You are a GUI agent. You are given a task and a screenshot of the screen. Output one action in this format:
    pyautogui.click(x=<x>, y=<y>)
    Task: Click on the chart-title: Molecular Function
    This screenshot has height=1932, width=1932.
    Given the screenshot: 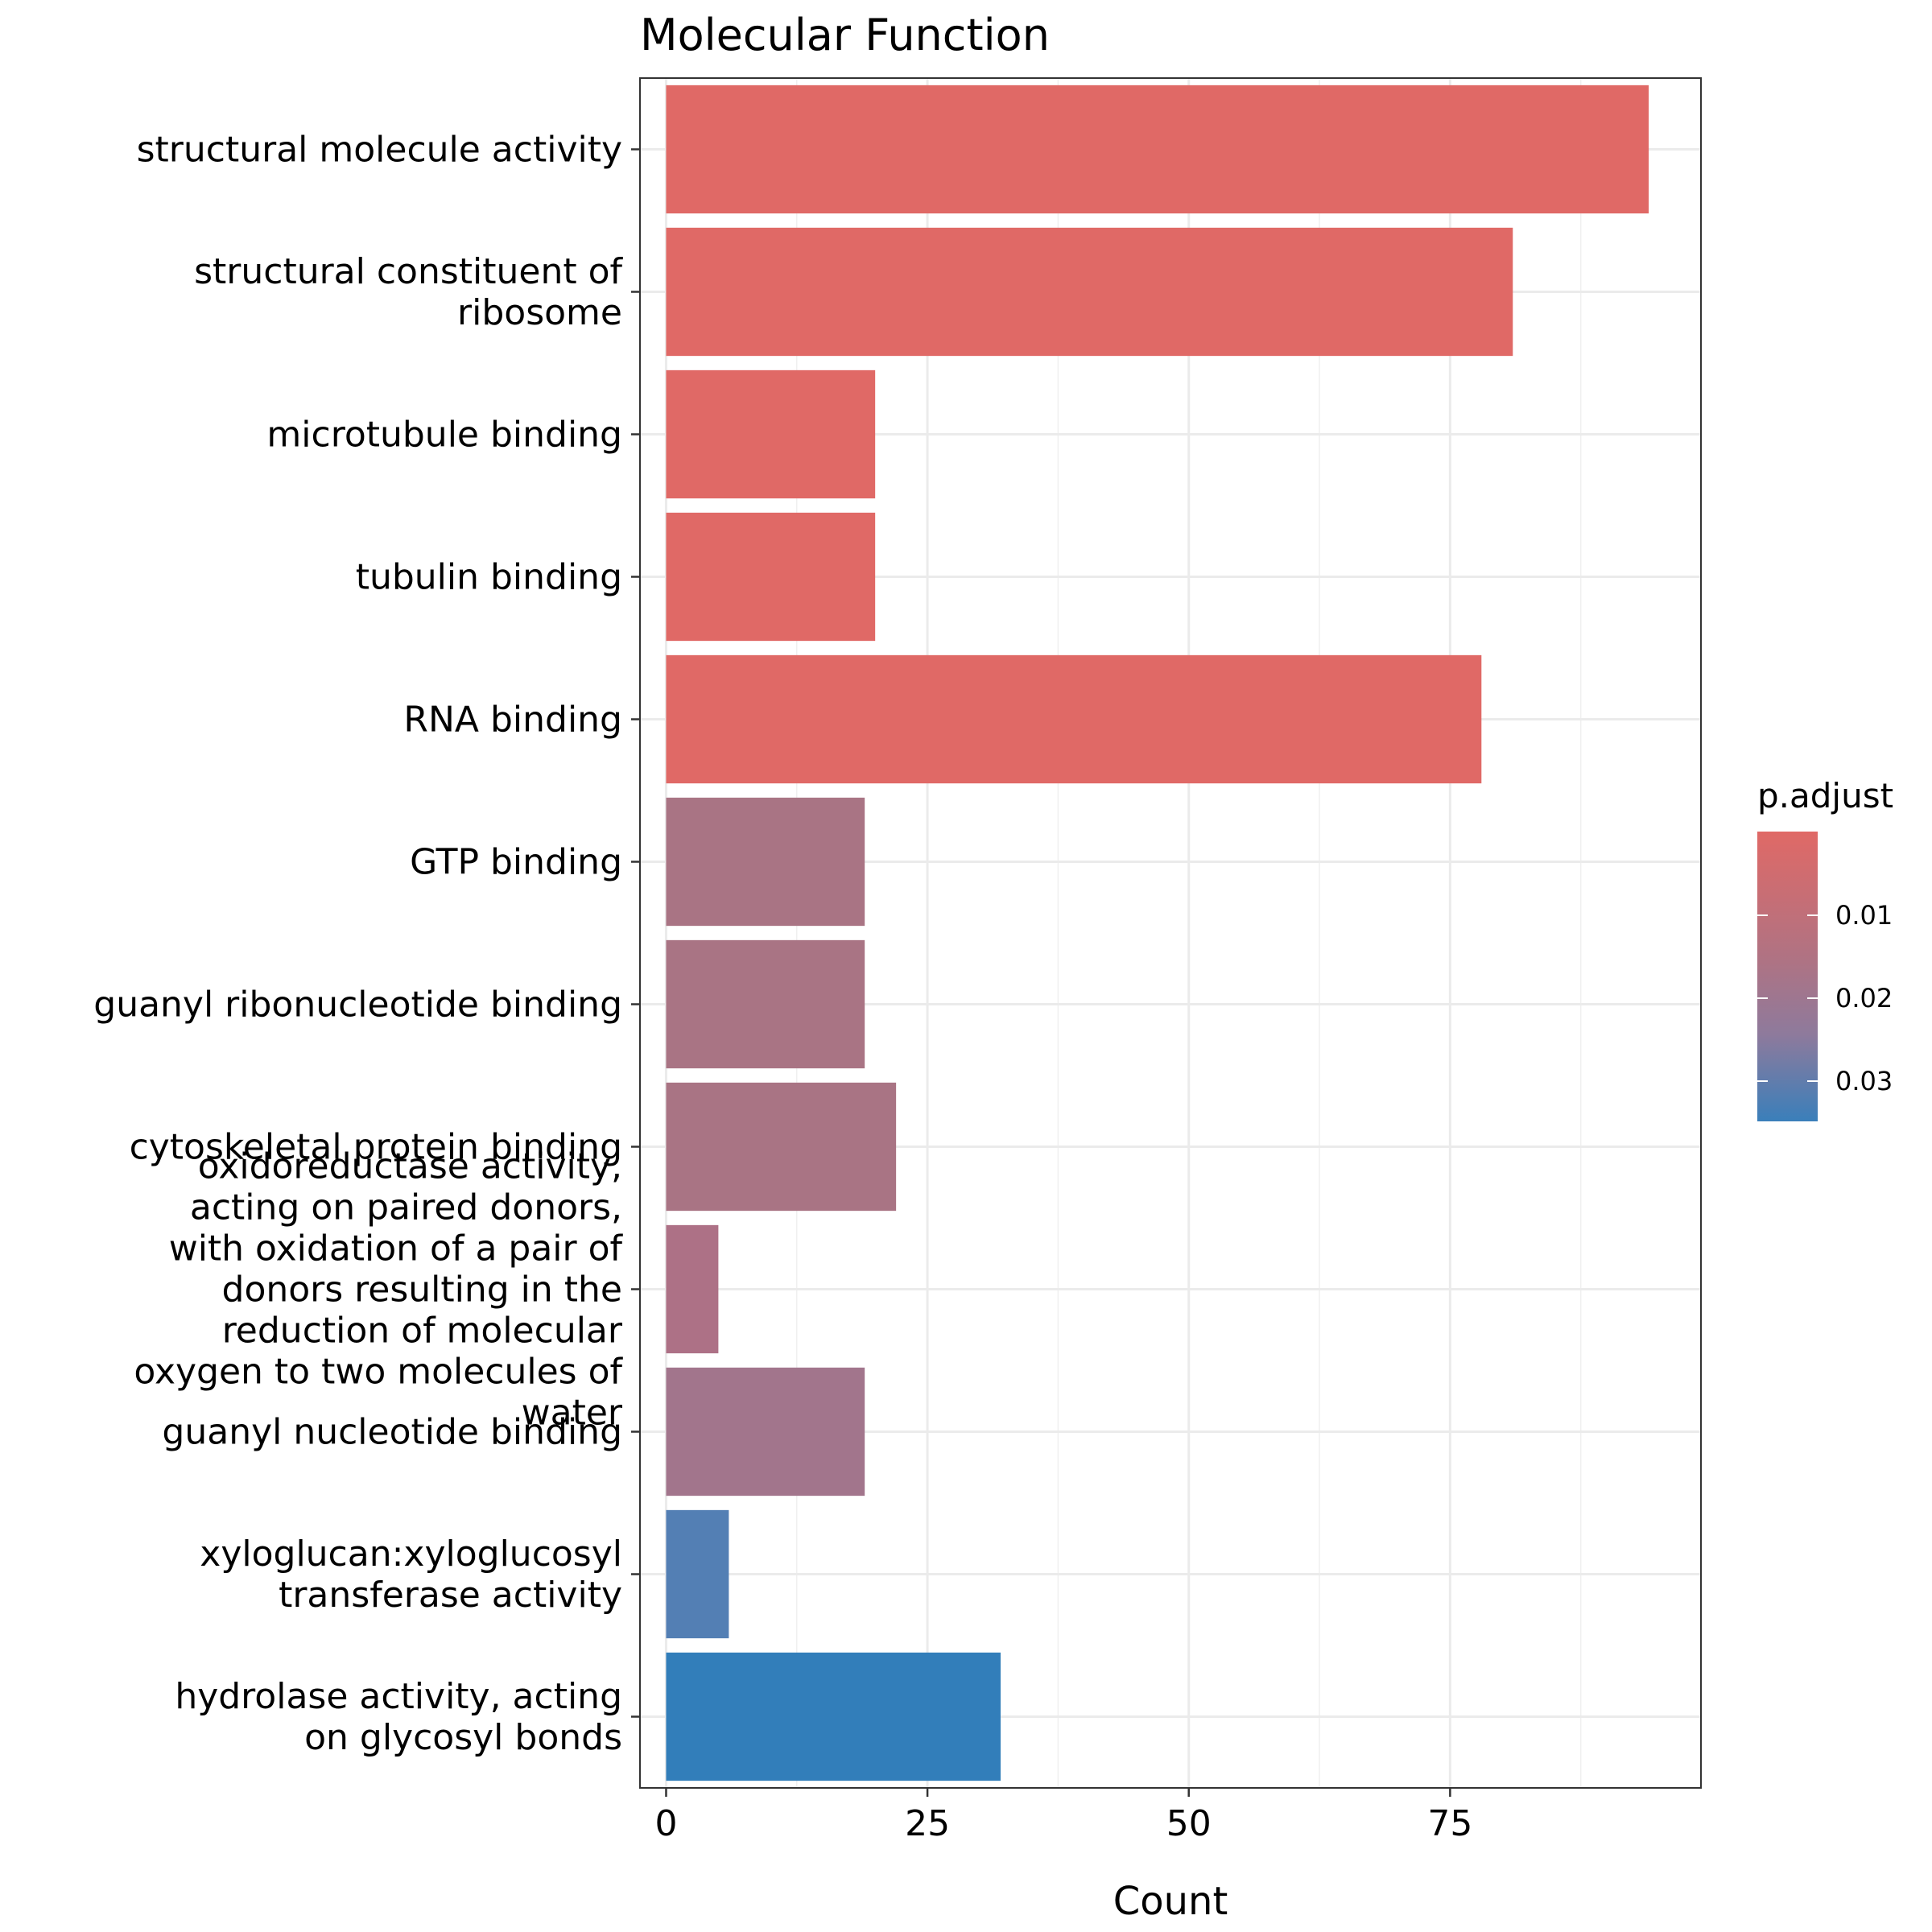 What is the action you would take?
    pyautogui.click(x=845, y=35)
    